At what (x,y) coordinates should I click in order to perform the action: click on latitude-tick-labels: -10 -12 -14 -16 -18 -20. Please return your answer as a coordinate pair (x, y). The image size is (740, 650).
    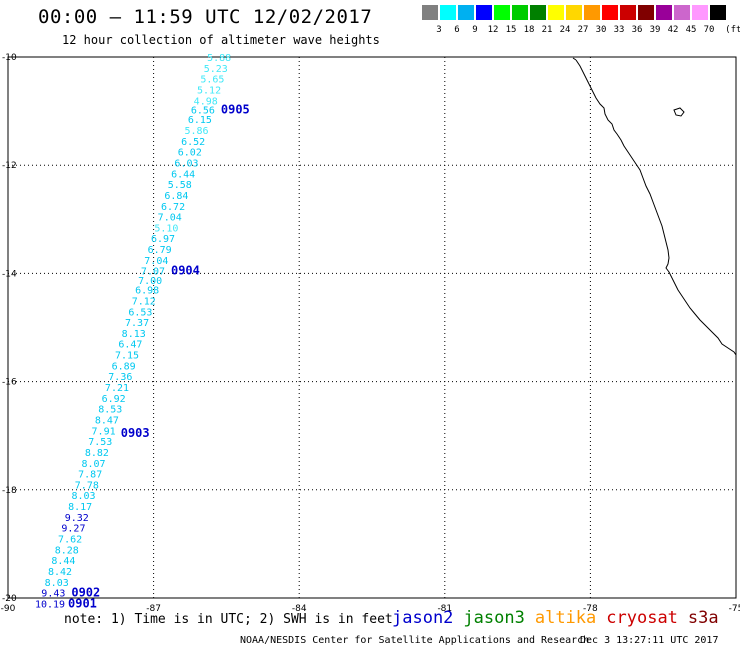
    Looking at the image, I should click on (9, 328).